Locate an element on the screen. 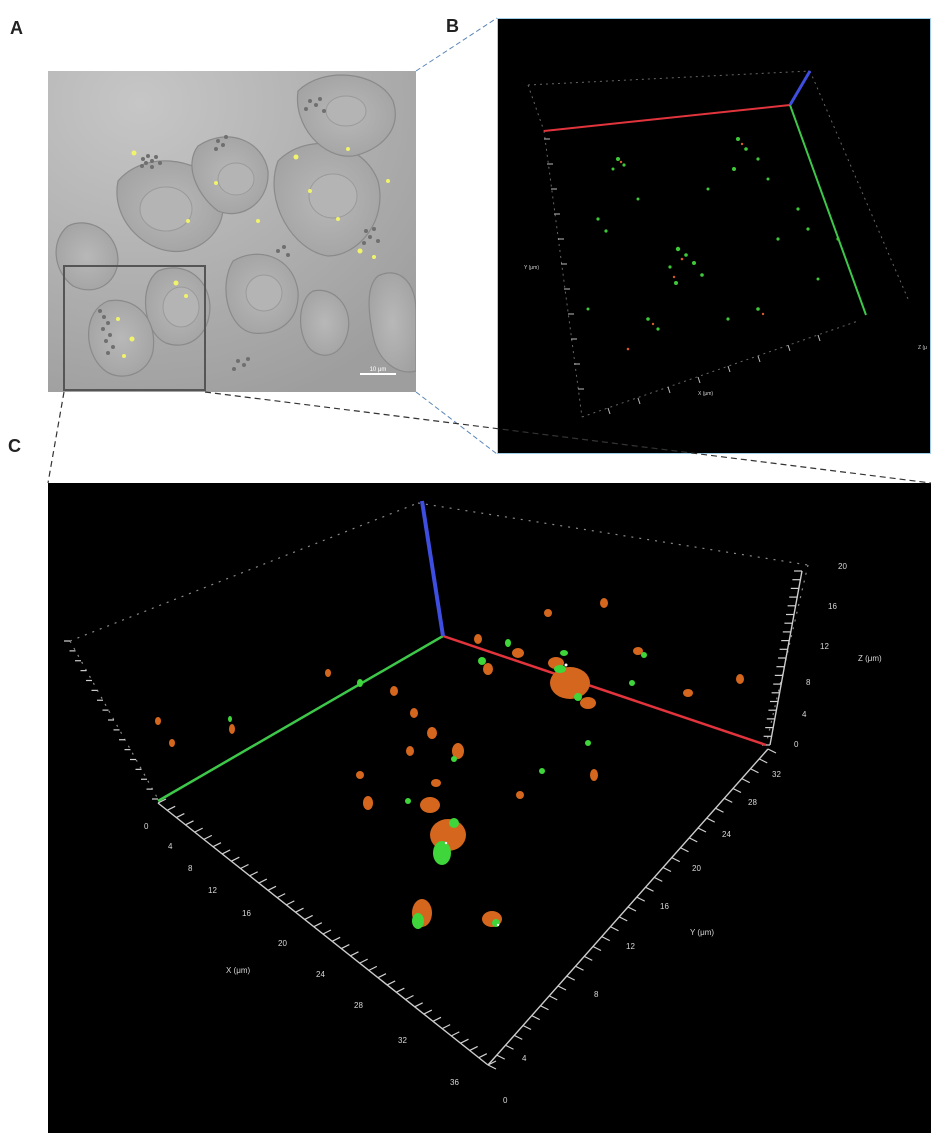 This screenshot has width=931, height=1133. x-tick: 20 is located at coordinates (282, 943).